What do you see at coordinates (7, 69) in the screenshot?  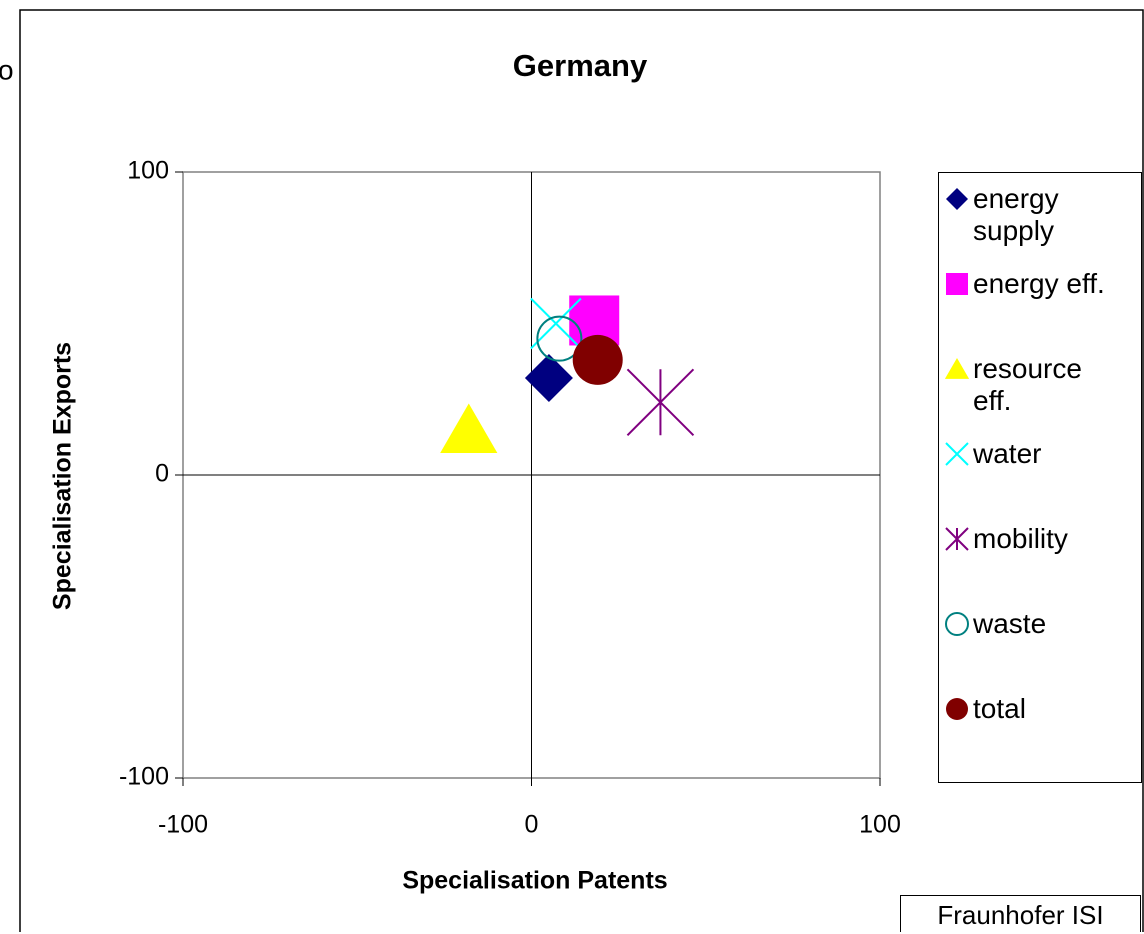 I see `annotation: o` at bounding box center [7, 69].